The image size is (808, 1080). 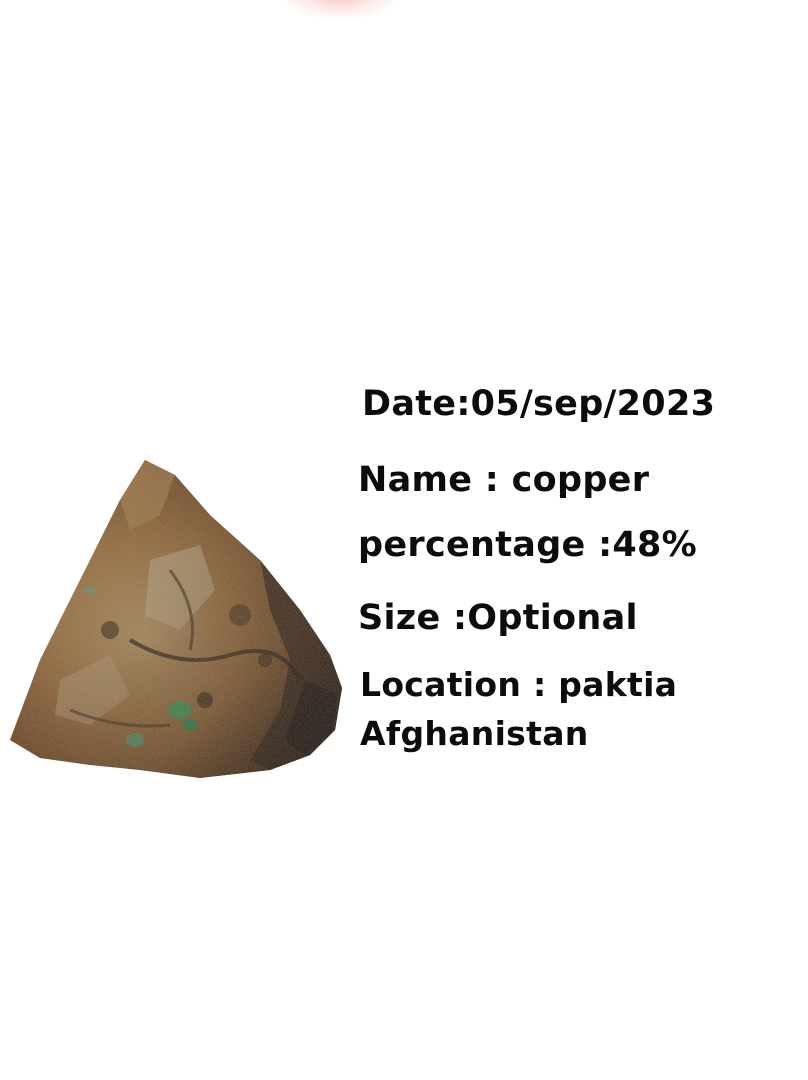 I want to click on location-label: Location : paktia, so click(x=519, y=684).